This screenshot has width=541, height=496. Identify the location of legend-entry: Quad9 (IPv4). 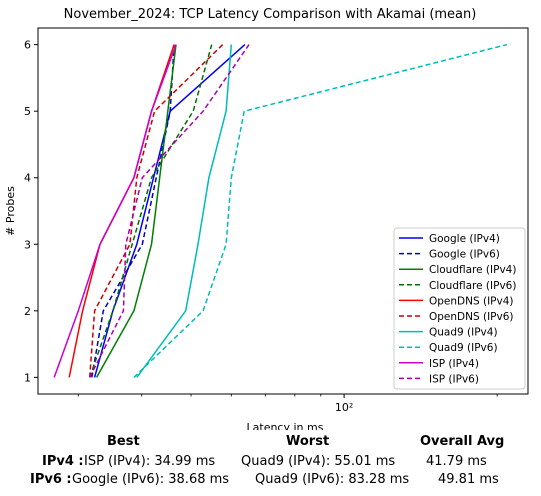
(463, 333).